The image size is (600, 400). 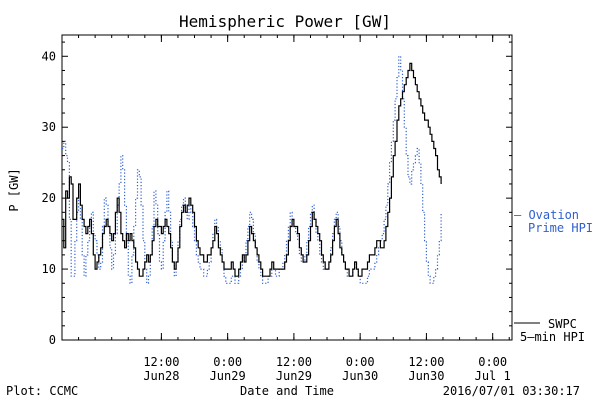 I want to click on legend-swpc-line1: SWPC, so click(x=562, y=324).